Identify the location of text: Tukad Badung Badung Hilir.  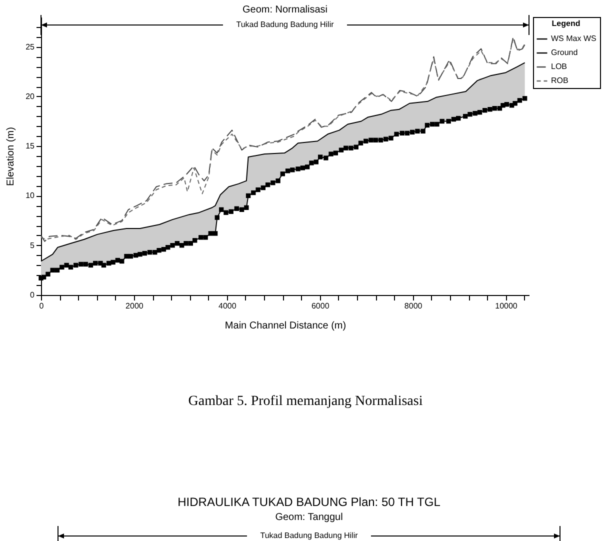
(309, 535).